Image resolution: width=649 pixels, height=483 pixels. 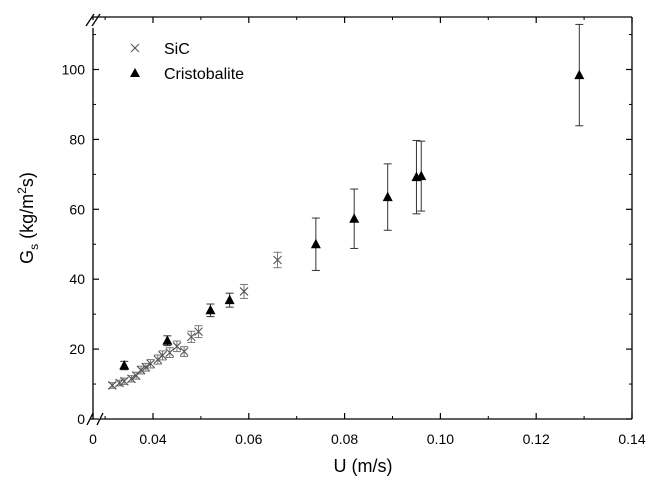 What do you see at coordinates (344, 439) in the screenshot?
I see `x-tick-label: 0.08` at bounding box center [344, 439].